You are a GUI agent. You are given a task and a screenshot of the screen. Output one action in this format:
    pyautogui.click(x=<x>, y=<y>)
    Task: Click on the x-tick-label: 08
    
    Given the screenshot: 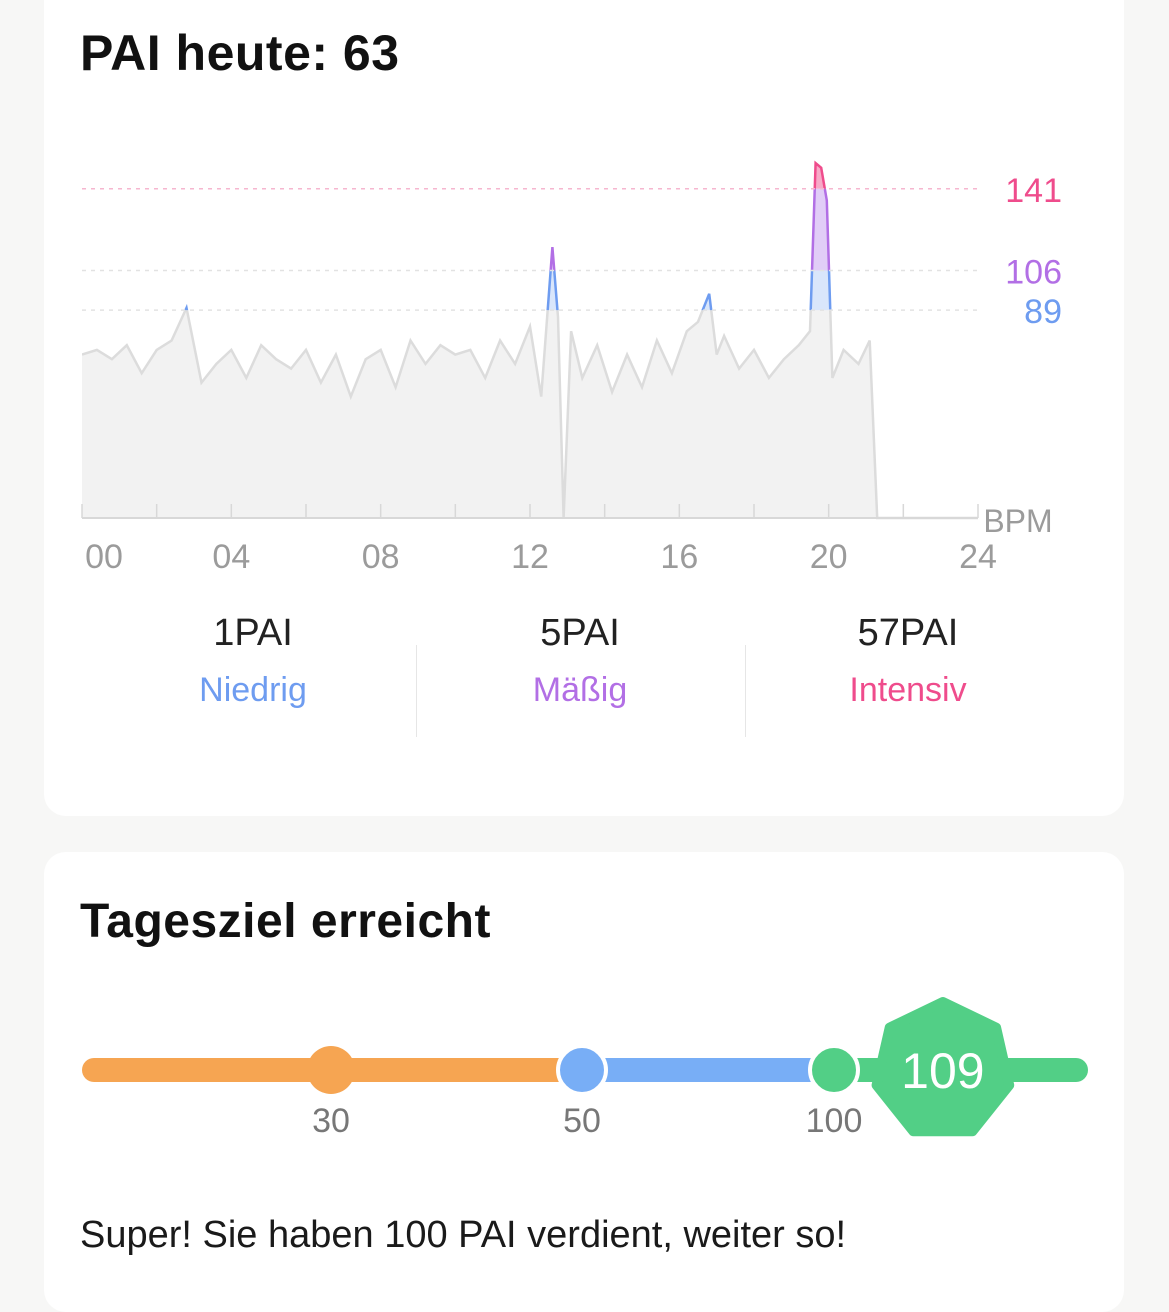 What is the action you would take?
    pyautogui.click(x=381, y=557)
    